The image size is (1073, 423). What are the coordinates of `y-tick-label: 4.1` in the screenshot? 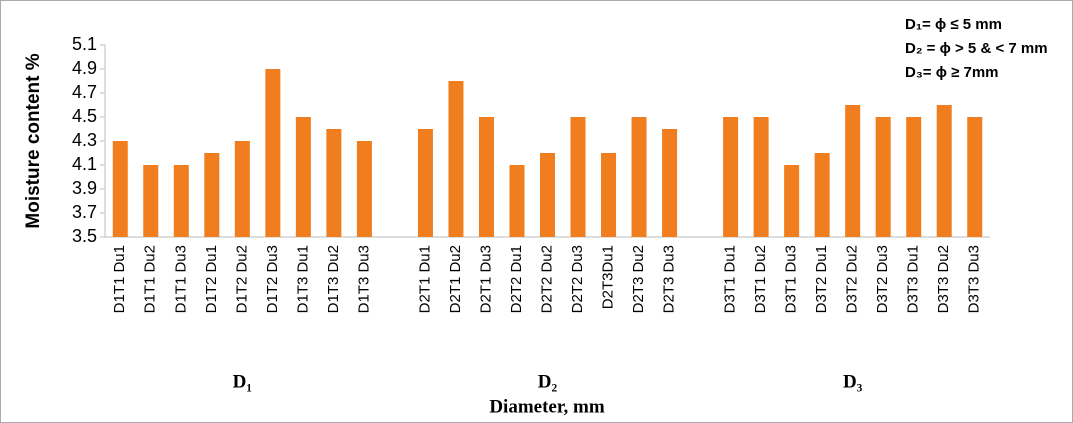 It's located at (84, 164).